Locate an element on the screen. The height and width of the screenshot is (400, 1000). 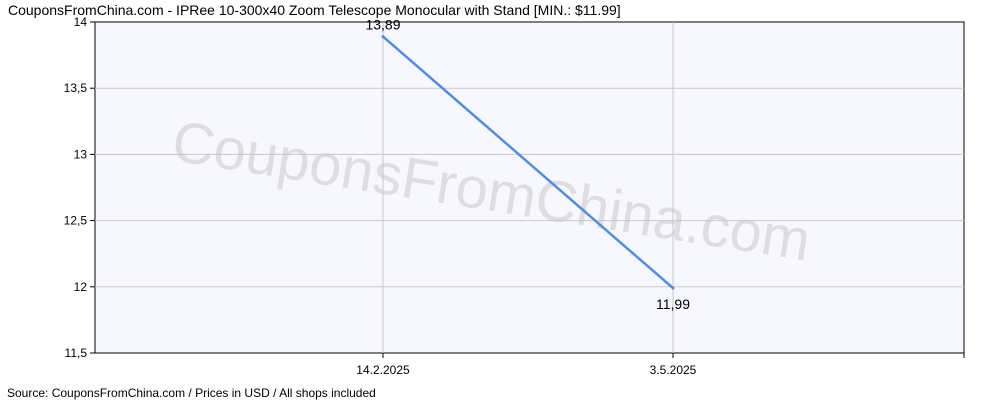
data-label: 13,89 is located at coordinates (382, 25).